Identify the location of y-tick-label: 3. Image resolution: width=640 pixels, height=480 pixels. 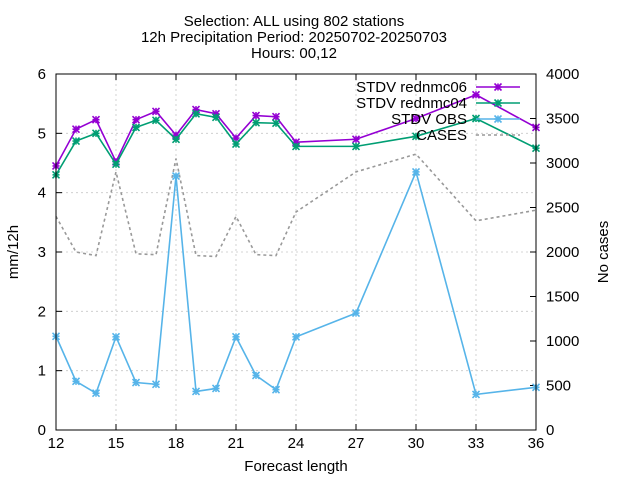
(42, 252).